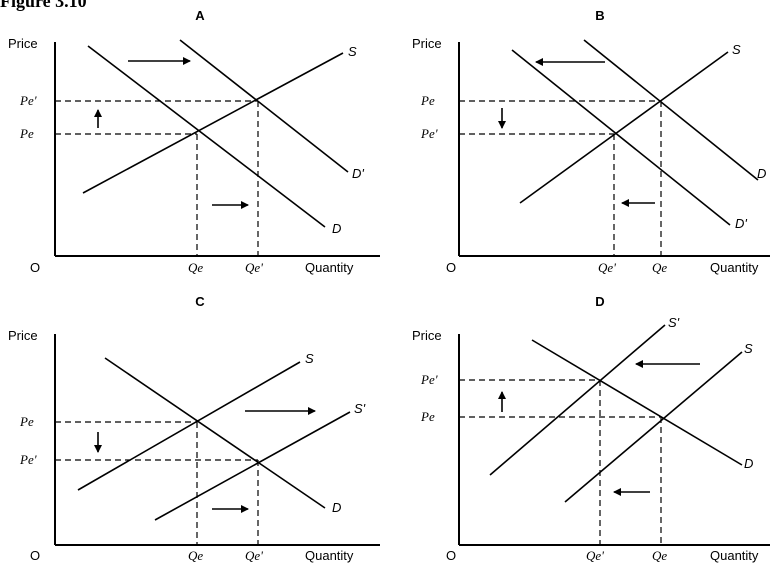 Image resolution: width=773 pixels, height=565 pixels. What do you see at coordinates (252, 466) in the screenshot?
I see `panel-c-new-supply-curve` at bounding box center [252, 466].